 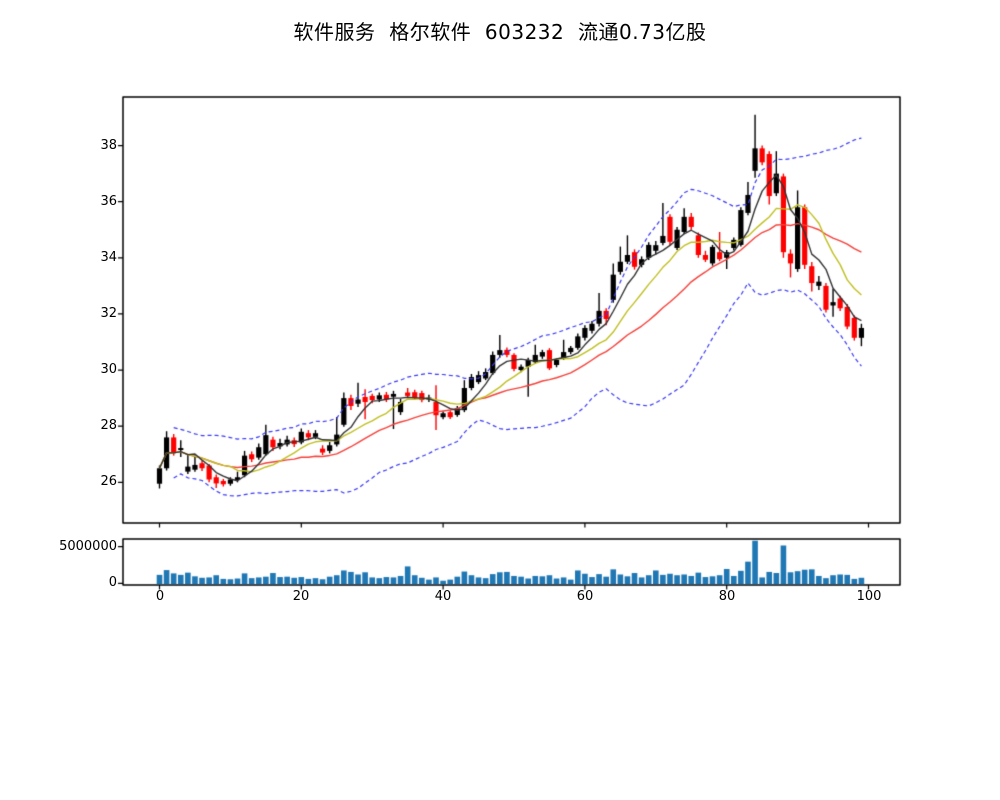 I want to click on price-tick-label: 30, so click(x=108, y=369).